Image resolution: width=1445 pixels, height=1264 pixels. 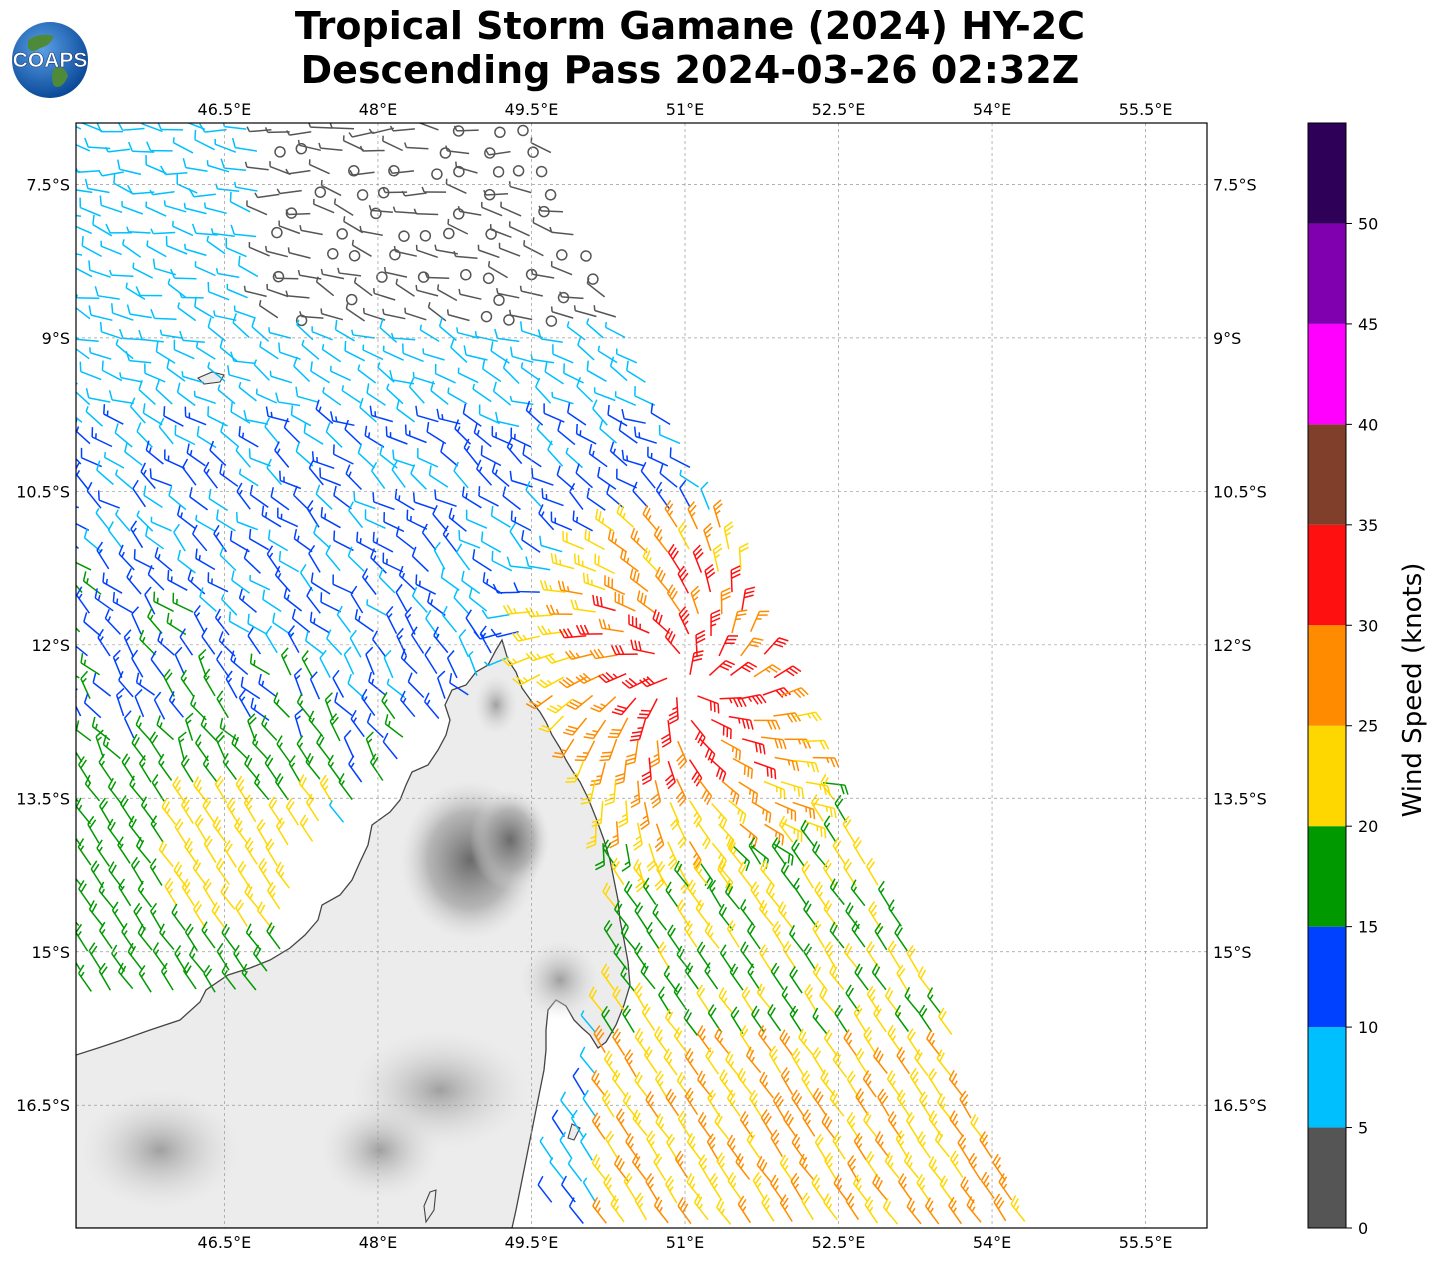 What do you see at coordinates (50, 645) in the screenshot?
I see `lat-tick-left: 12°S` at bounding box center [50, 645].